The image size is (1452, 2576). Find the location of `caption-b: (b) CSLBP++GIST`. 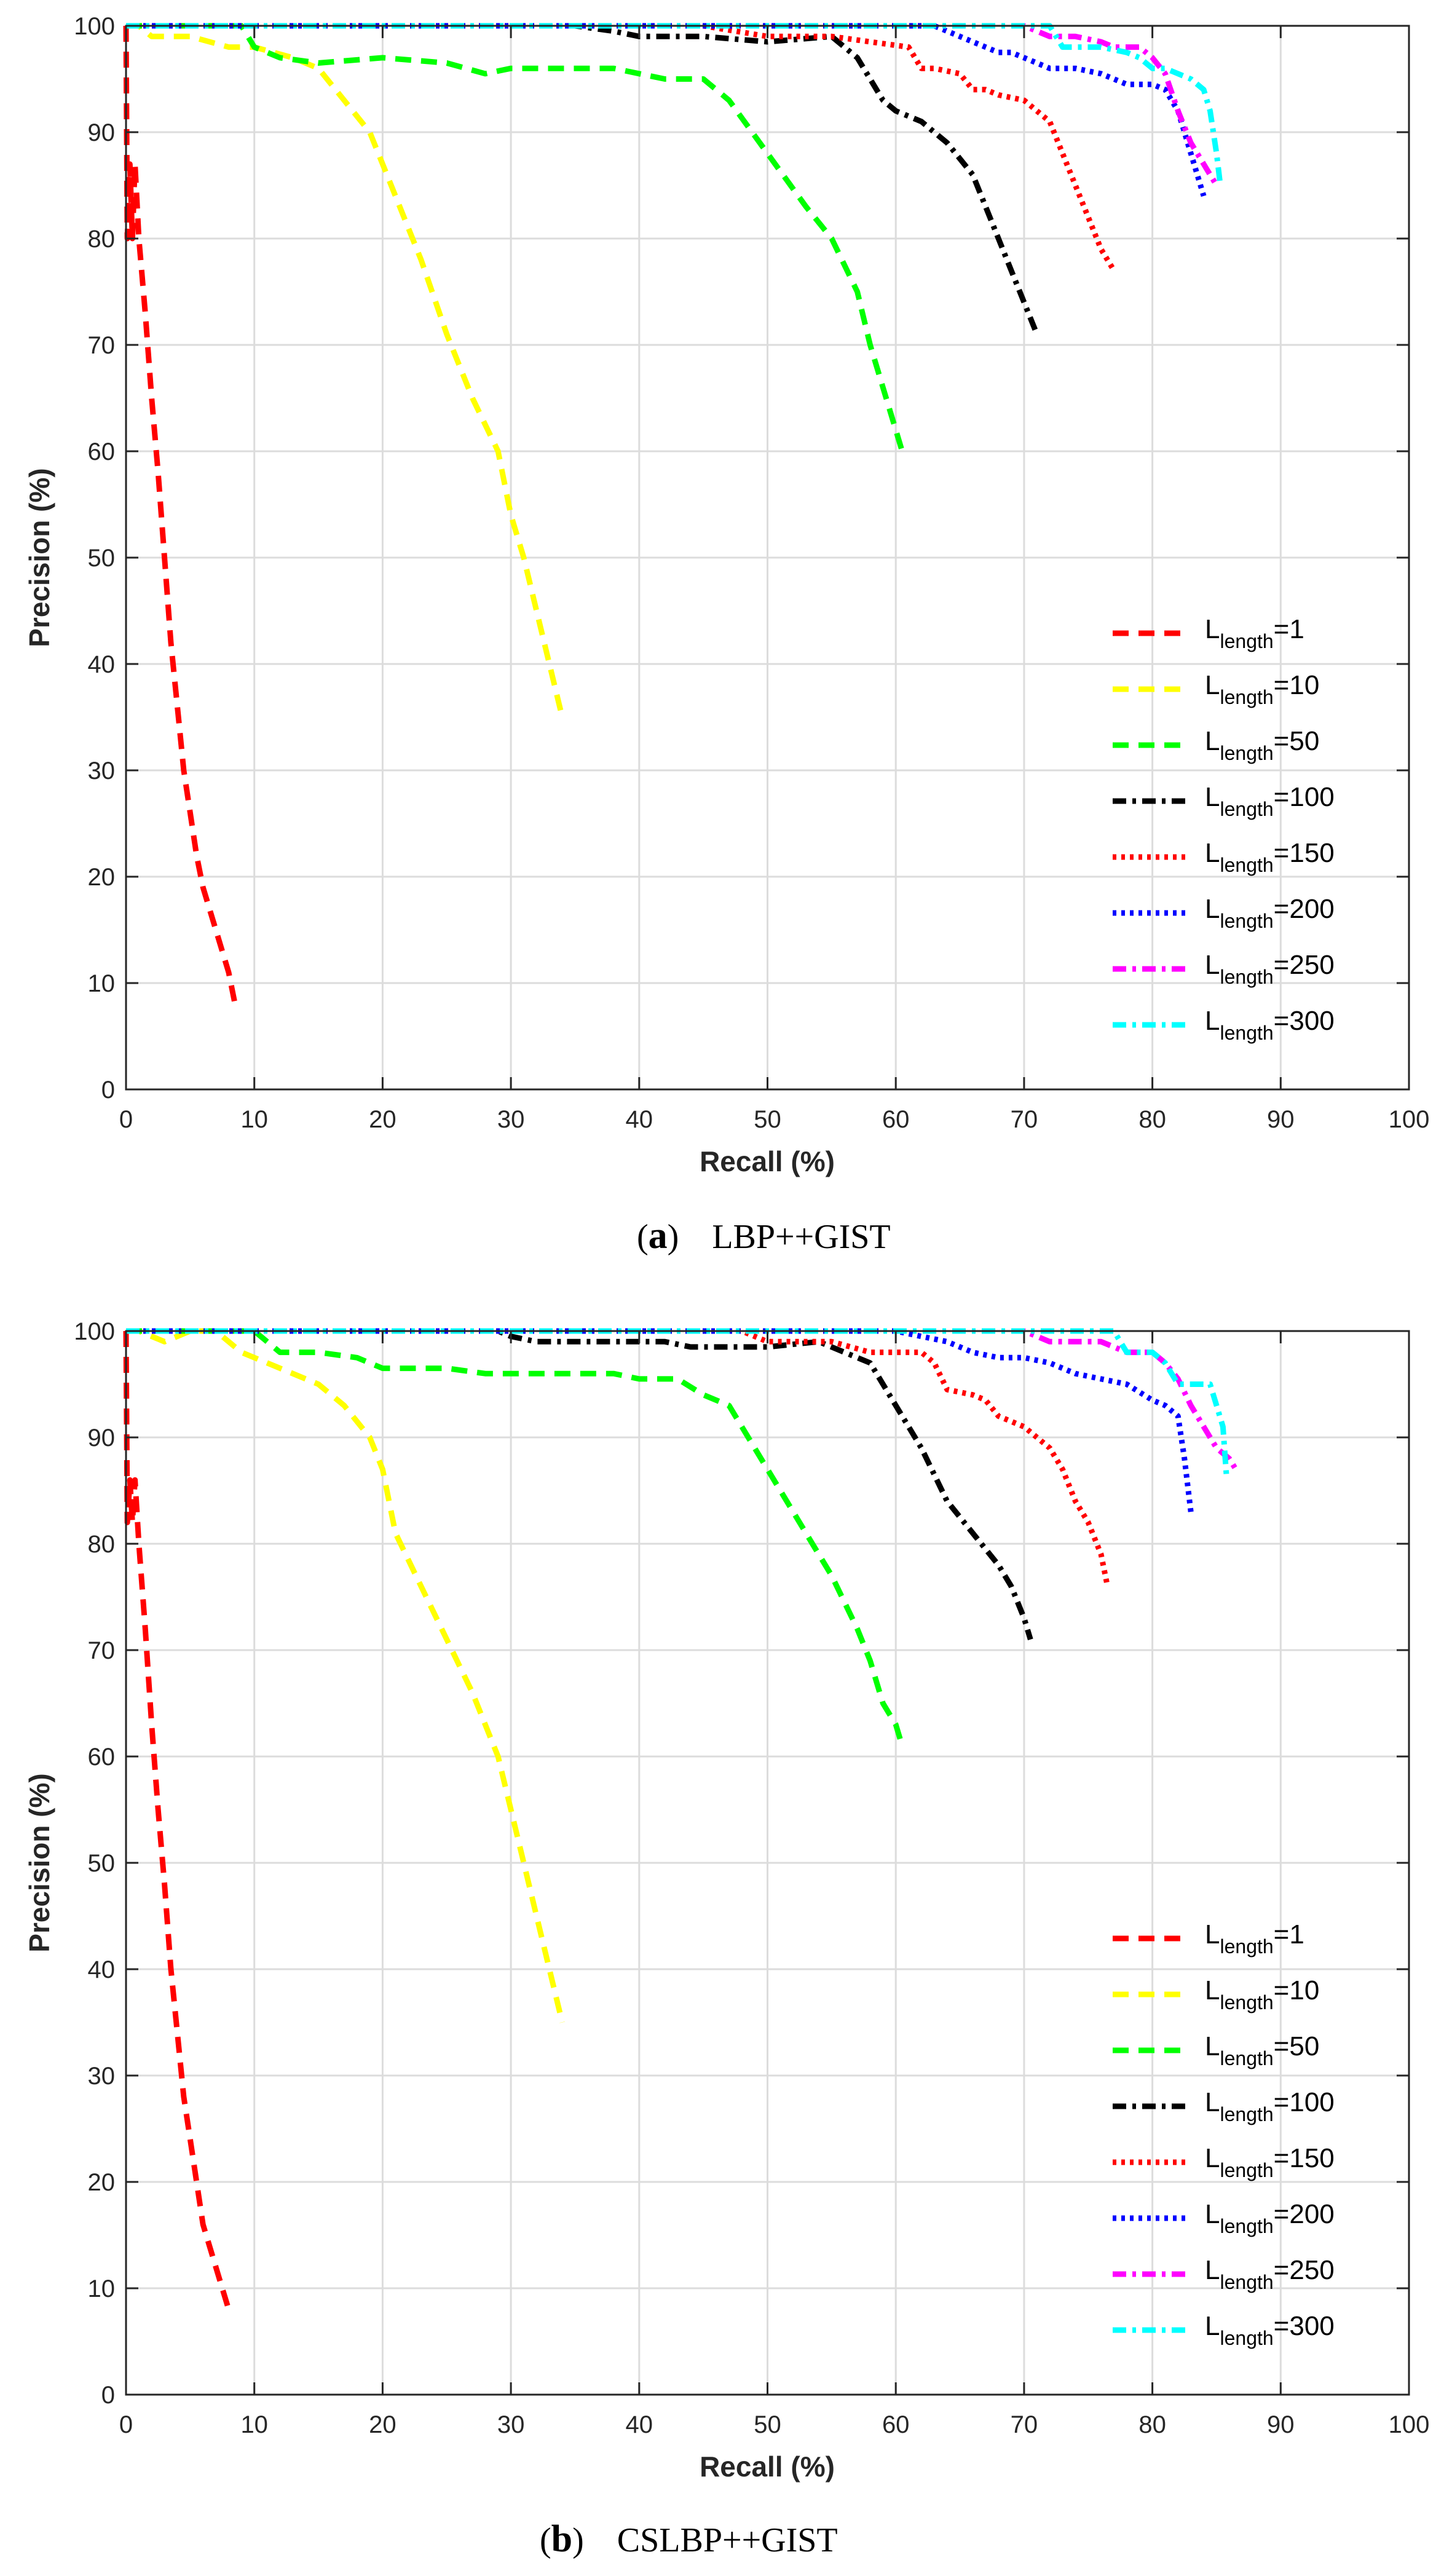

caption-b: (b) CSLBP++GIST is located at coordinates (689, 2539).